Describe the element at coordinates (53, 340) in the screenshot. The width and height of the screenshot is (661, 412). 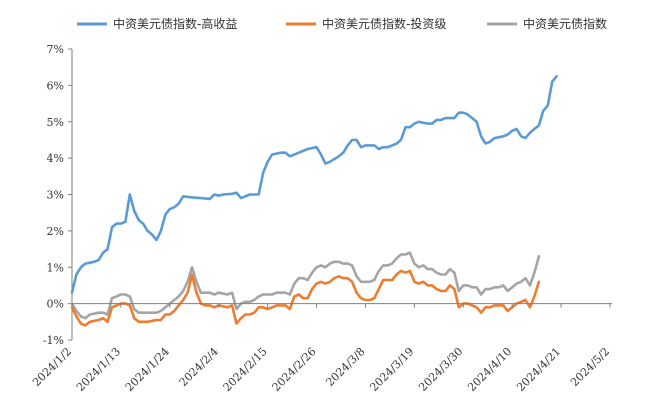
I see `y-tick-label: -1%` at that location.